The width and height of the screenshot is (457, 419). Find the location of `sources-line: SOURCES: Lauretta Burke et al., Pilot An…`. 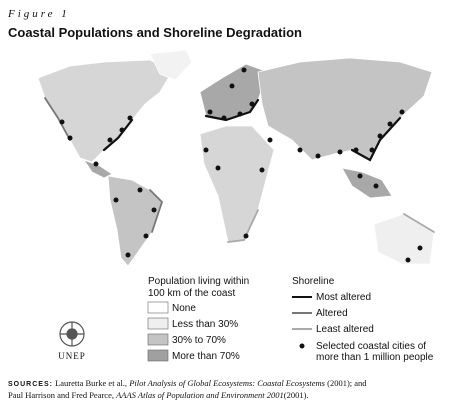

sources-line: SOURCES: Lauretta Burke et al., Pilot An… is located at coordinates (187, 383).